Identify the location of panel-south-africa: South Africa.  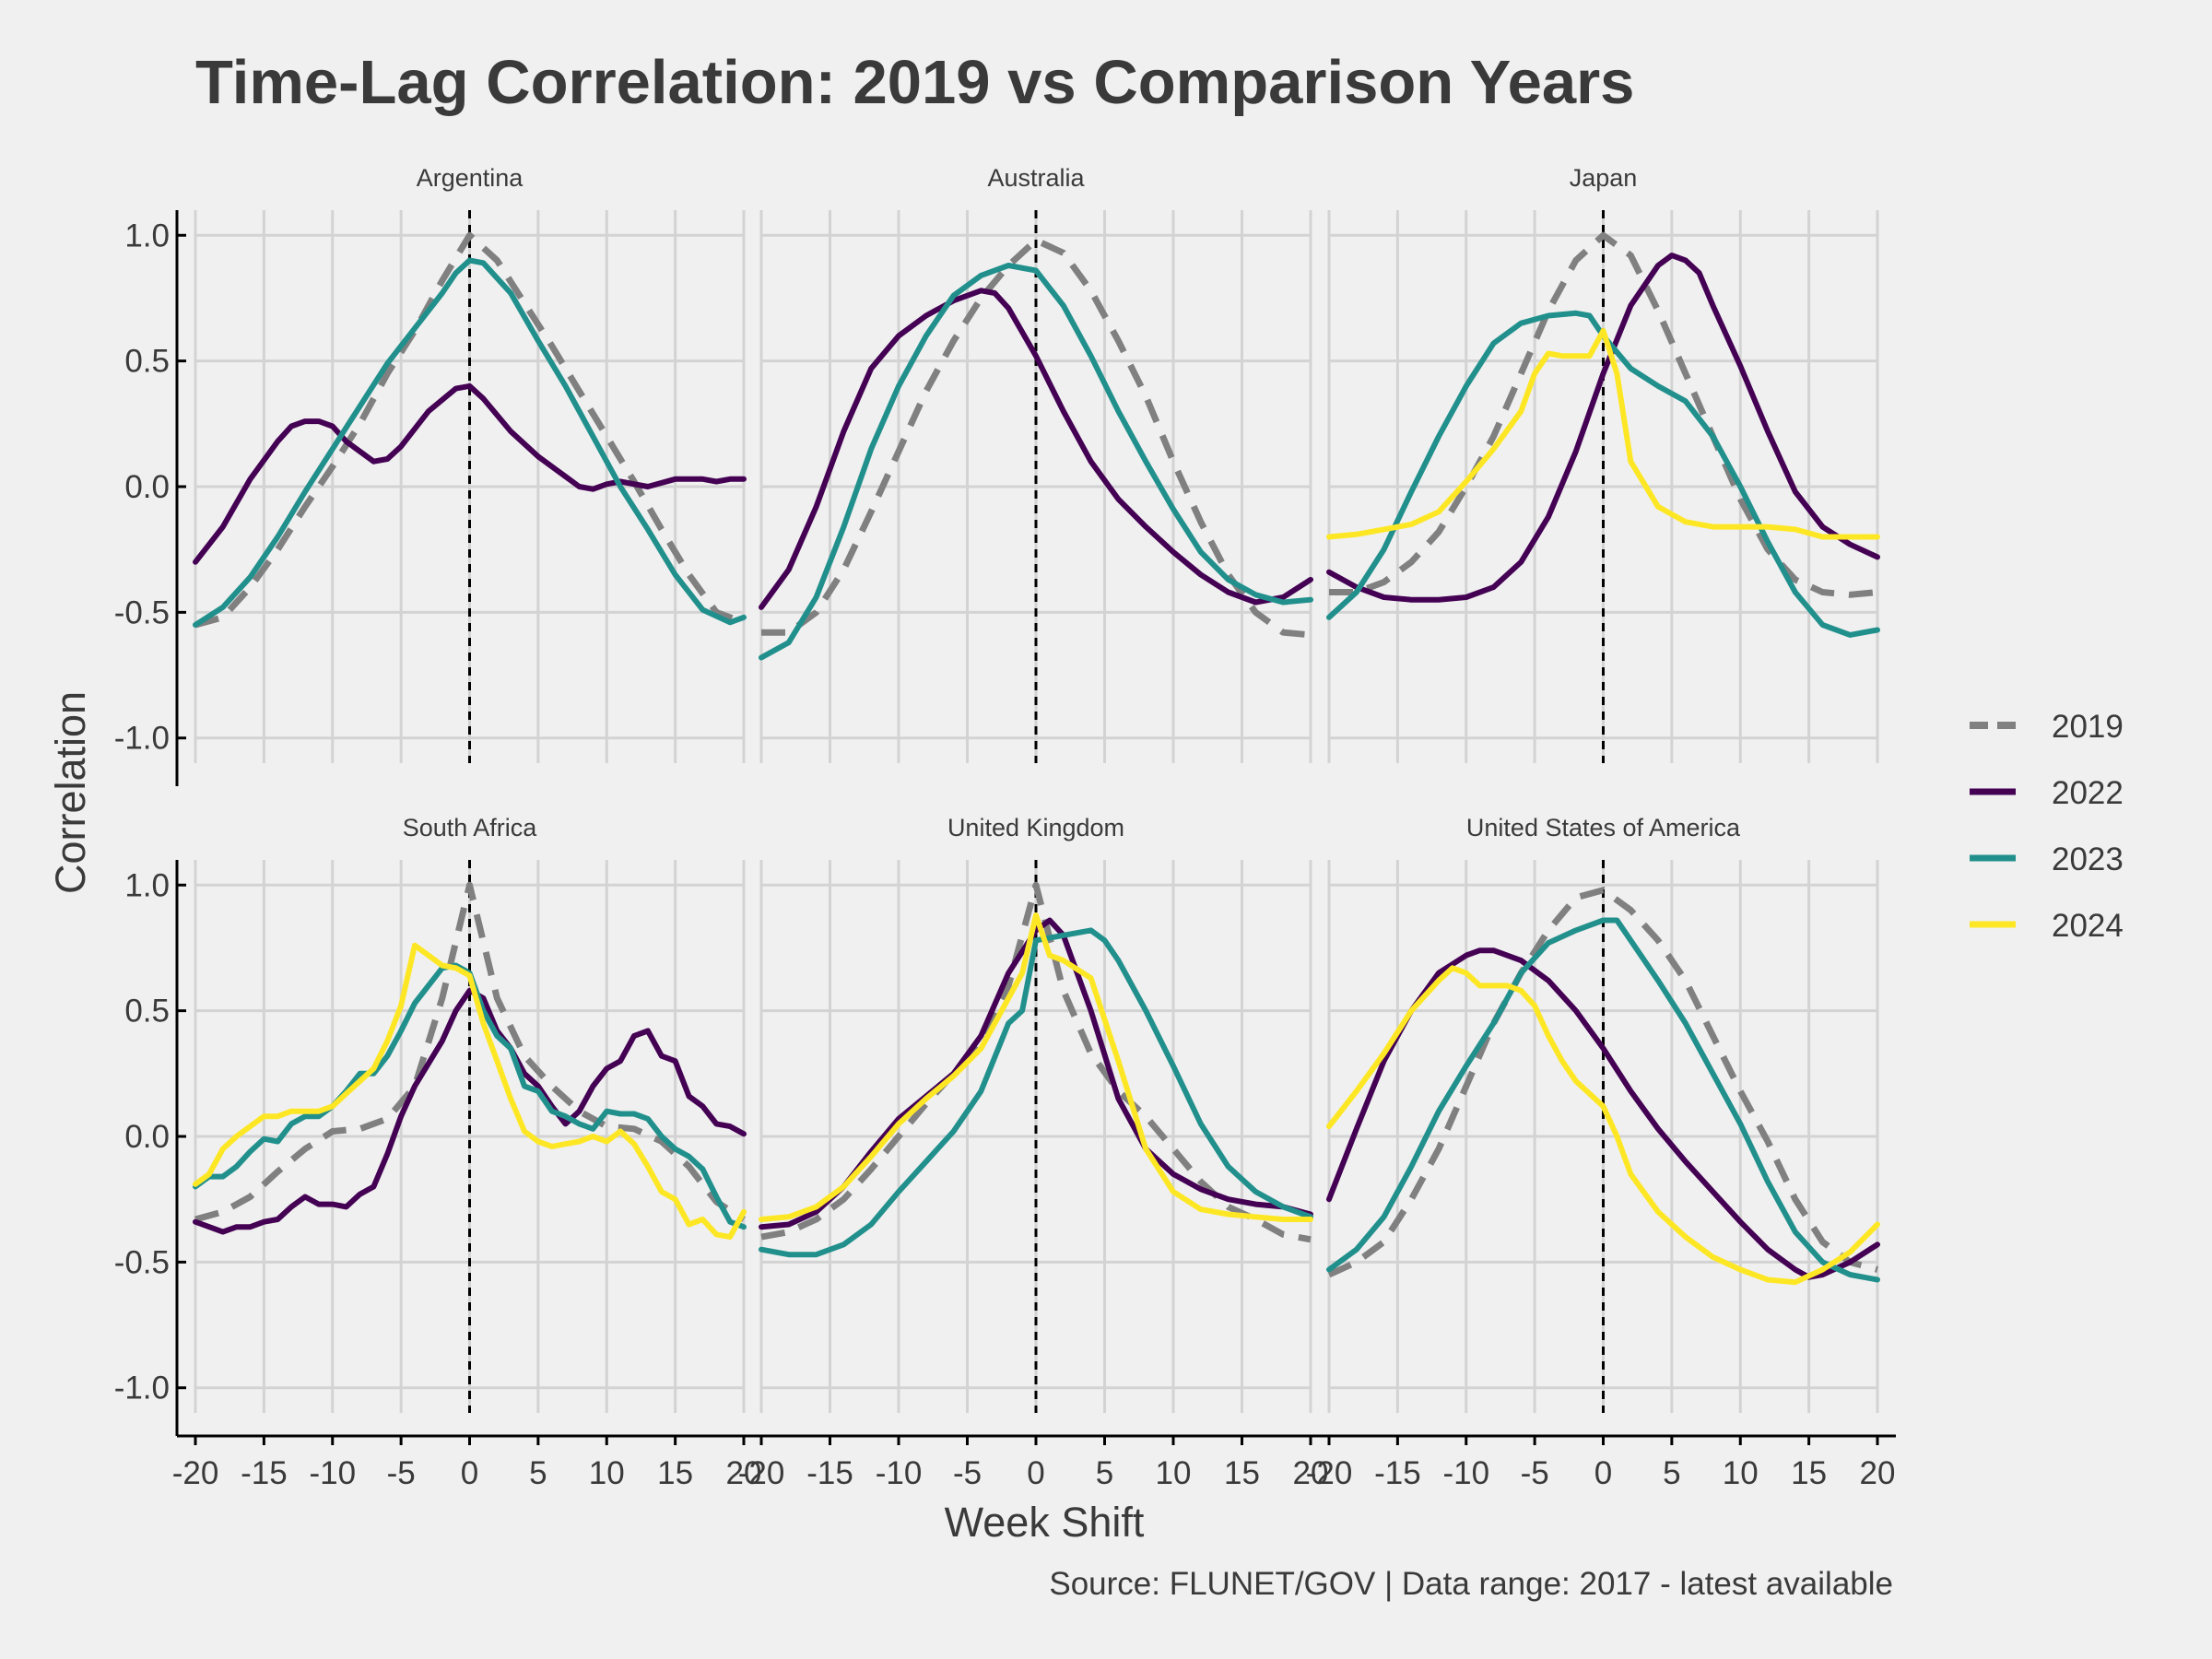
(470, 1113).